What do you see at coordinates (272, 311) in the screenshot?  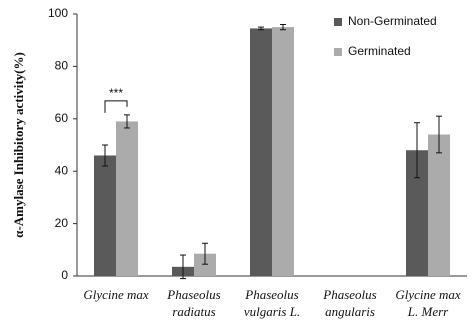 I see `x-tick-label-line: vulgaris L.` at bounding box center [272, 311].